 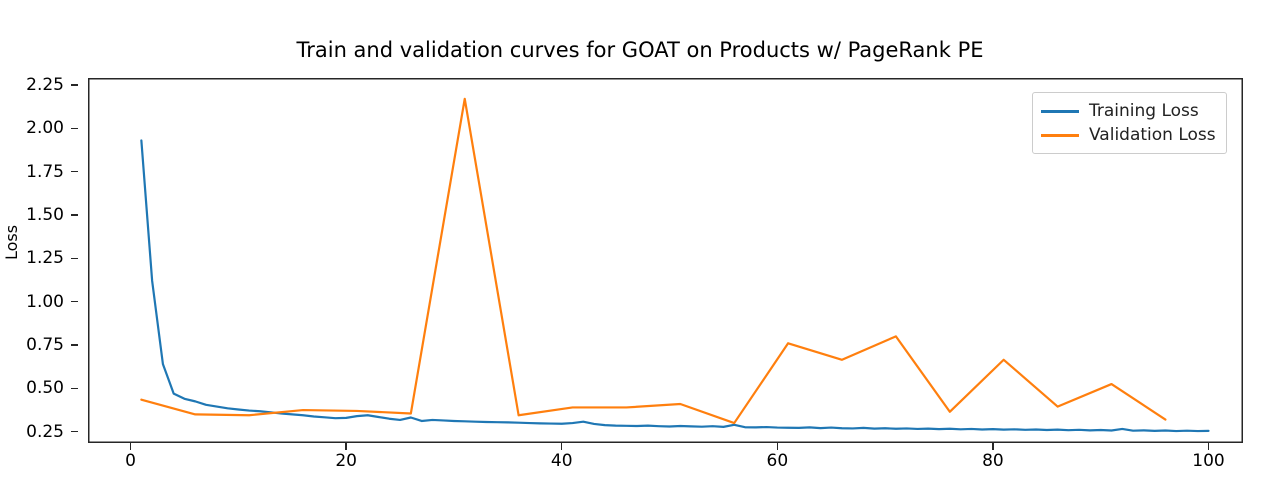 What do you see at coordinates (665, 463) in the screenshot?
I see `x-axis-tick-labels: 0 20 40 60 80 100` at bounding box center [665, 463].